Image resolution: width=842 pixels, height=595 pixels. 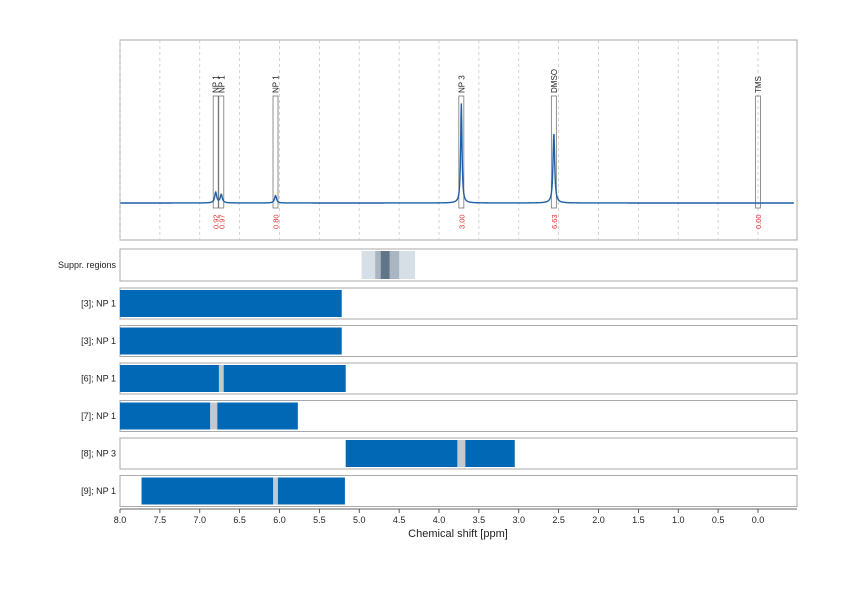 I want to click on peak-integral: 6.63, so click(x=554, y=221).